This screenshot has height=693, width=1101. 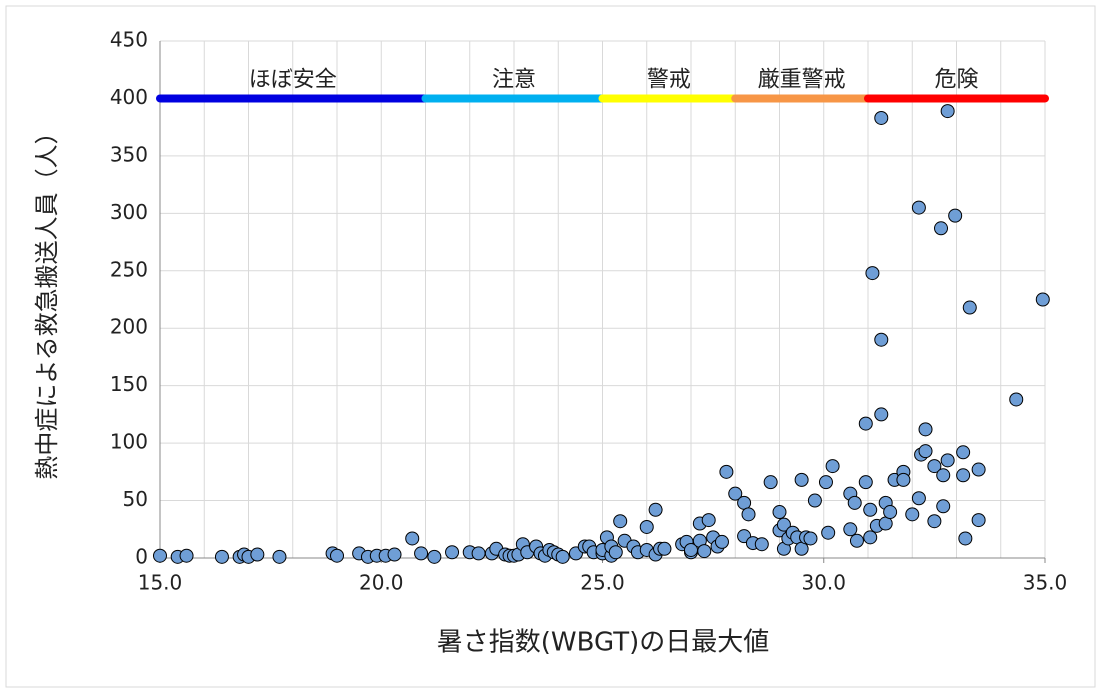 What do you see at coordinates (135, 499) in the screenshot?
I see `y-tick-label: 50` at bounding box center [135, 499].